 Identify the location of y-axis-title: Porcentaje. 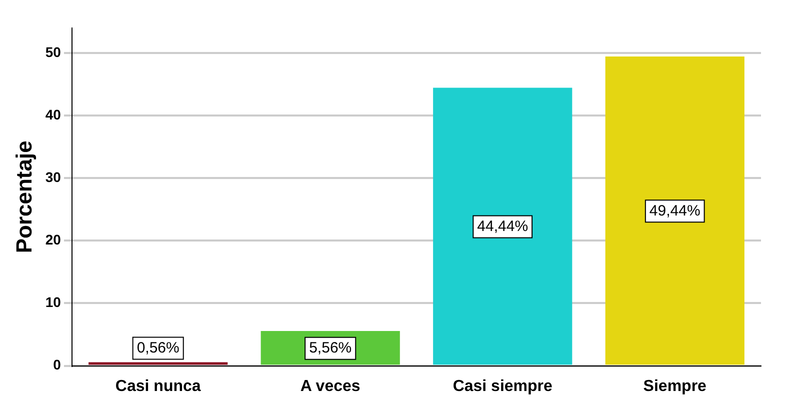
(23, 197).